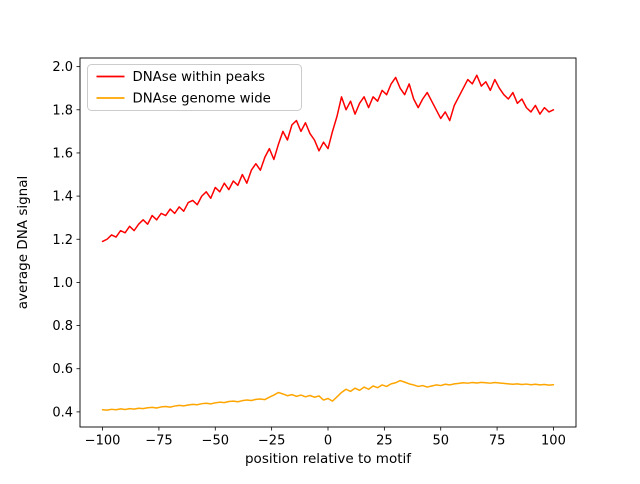 The width and height of the screenshot is (640, 484). I want to click on y-tick-label: 0.6, so click(62, 369).